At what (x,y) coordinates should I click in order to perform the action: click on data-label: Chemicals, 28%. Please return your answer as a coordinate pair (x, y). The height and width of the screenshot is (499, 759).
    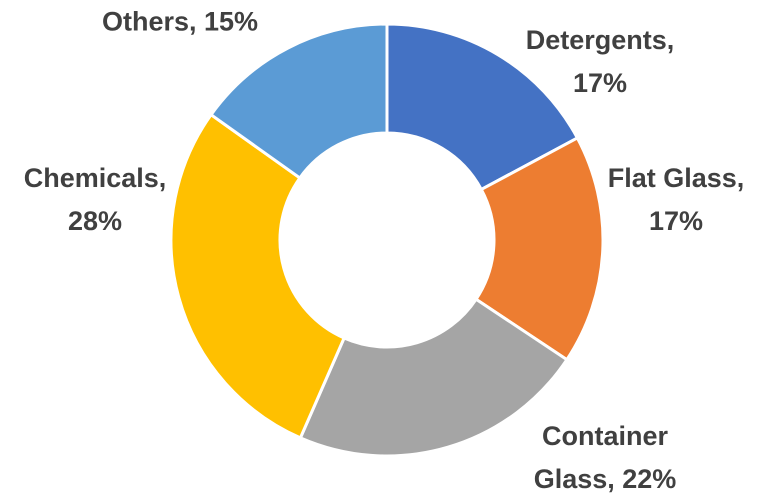
    Looking at the image, I should click on (95, 199).